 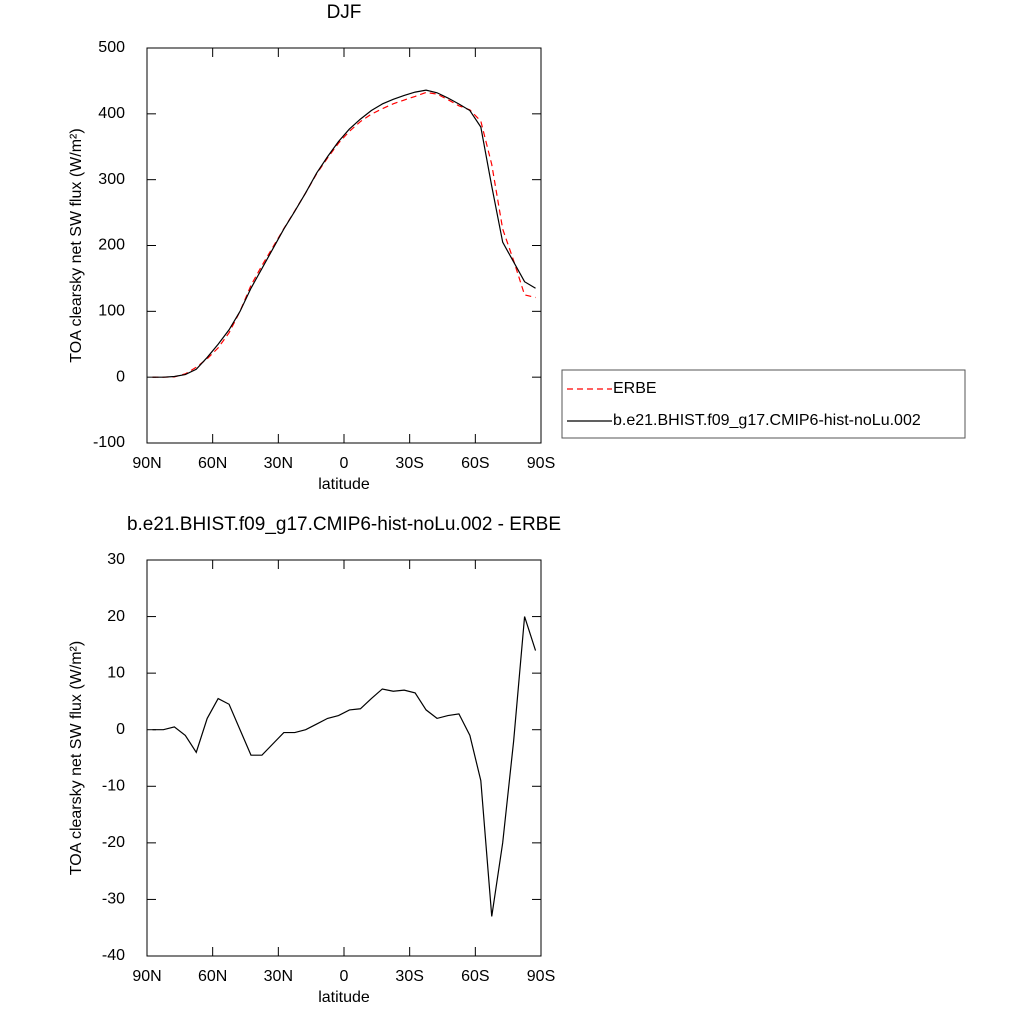 I want to click on y-tick-label: -100, so click(x=109, y=442).